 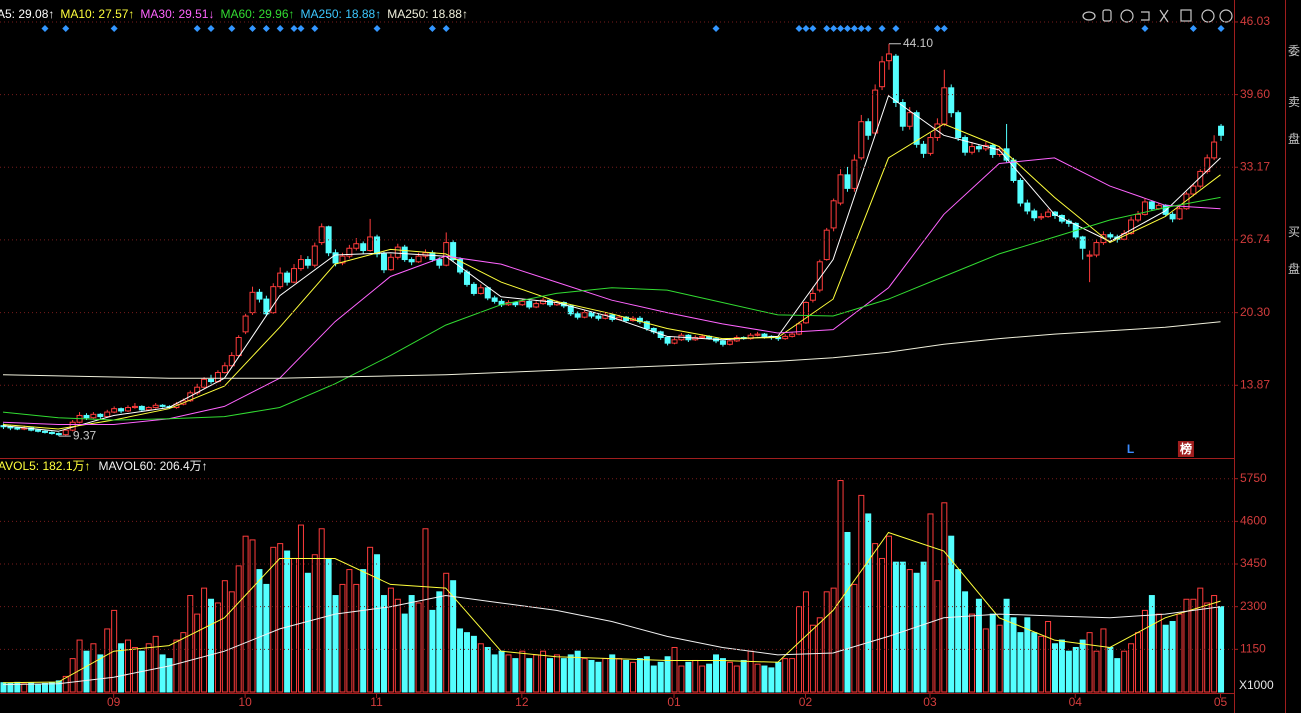 What do you see at coordinates (930, 702) in the screenshot?
I see `x-tick-label: 03` at bounding box center [930, 702].